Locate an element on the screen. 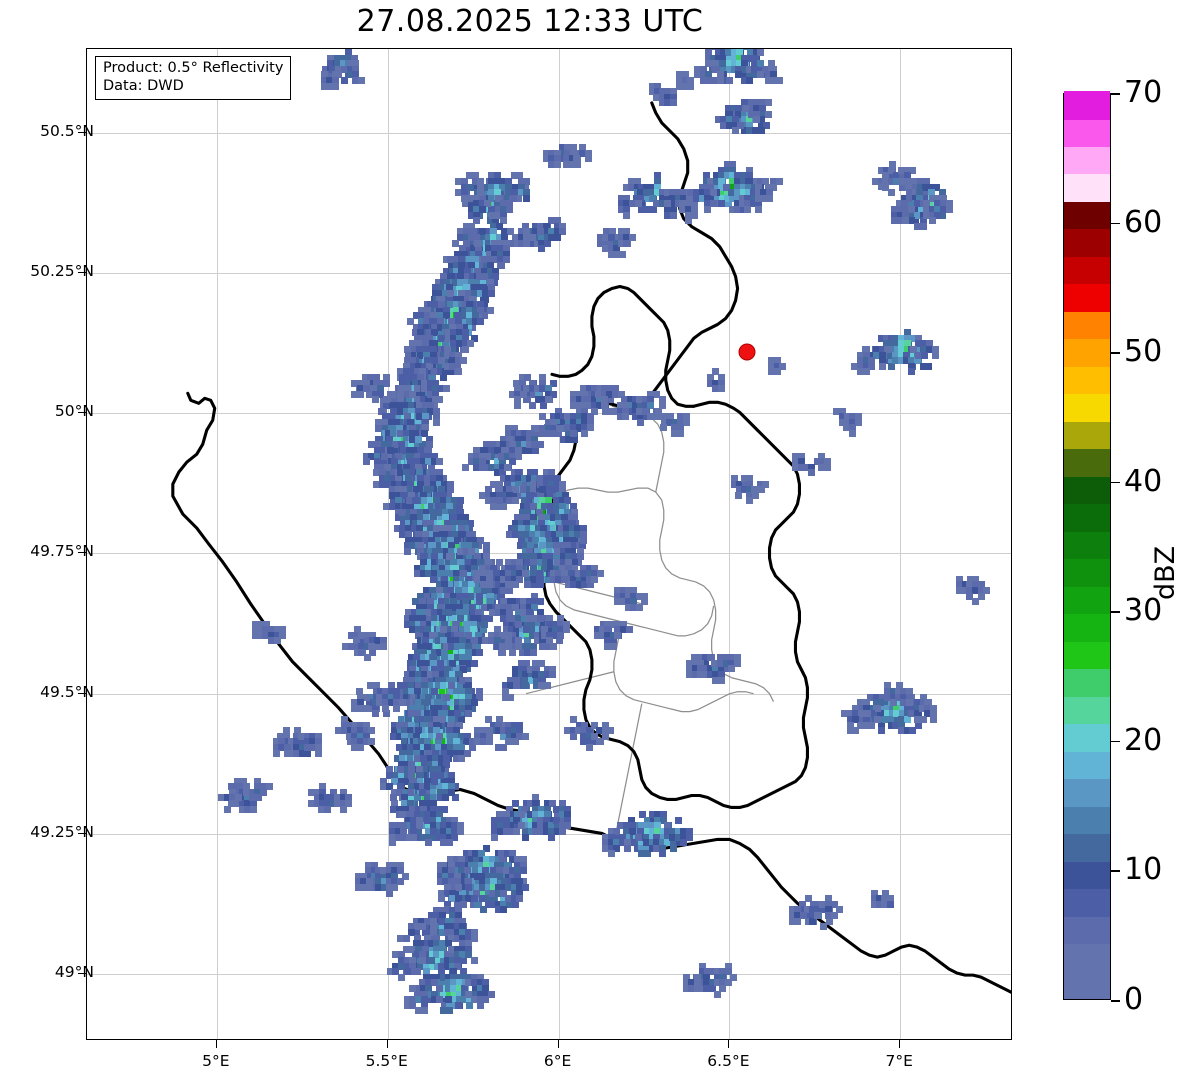 Image resolution: width=1202 pixels, height=1081 pixels. longitude-tick-label: 6.5°E is located at coordinates (728, 1061).